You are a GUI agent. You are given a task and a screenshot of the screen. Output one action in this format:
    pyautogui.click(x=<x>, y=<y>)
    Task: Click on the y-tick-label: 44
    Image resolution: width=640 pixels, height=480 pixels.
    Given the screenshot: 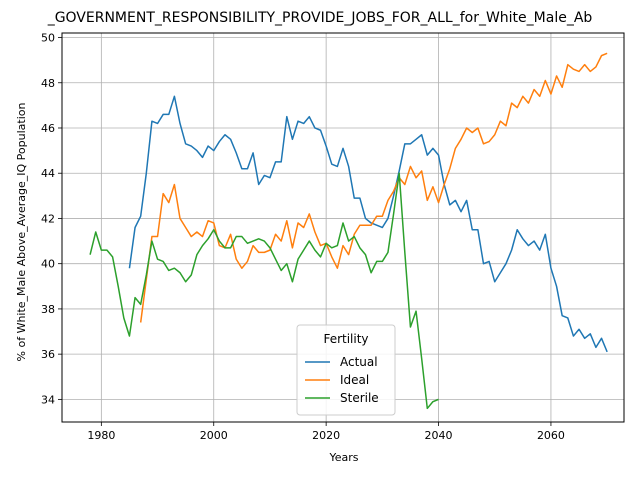 What is the action you would take?
    pyautogui.click(x=48, y=173)
    